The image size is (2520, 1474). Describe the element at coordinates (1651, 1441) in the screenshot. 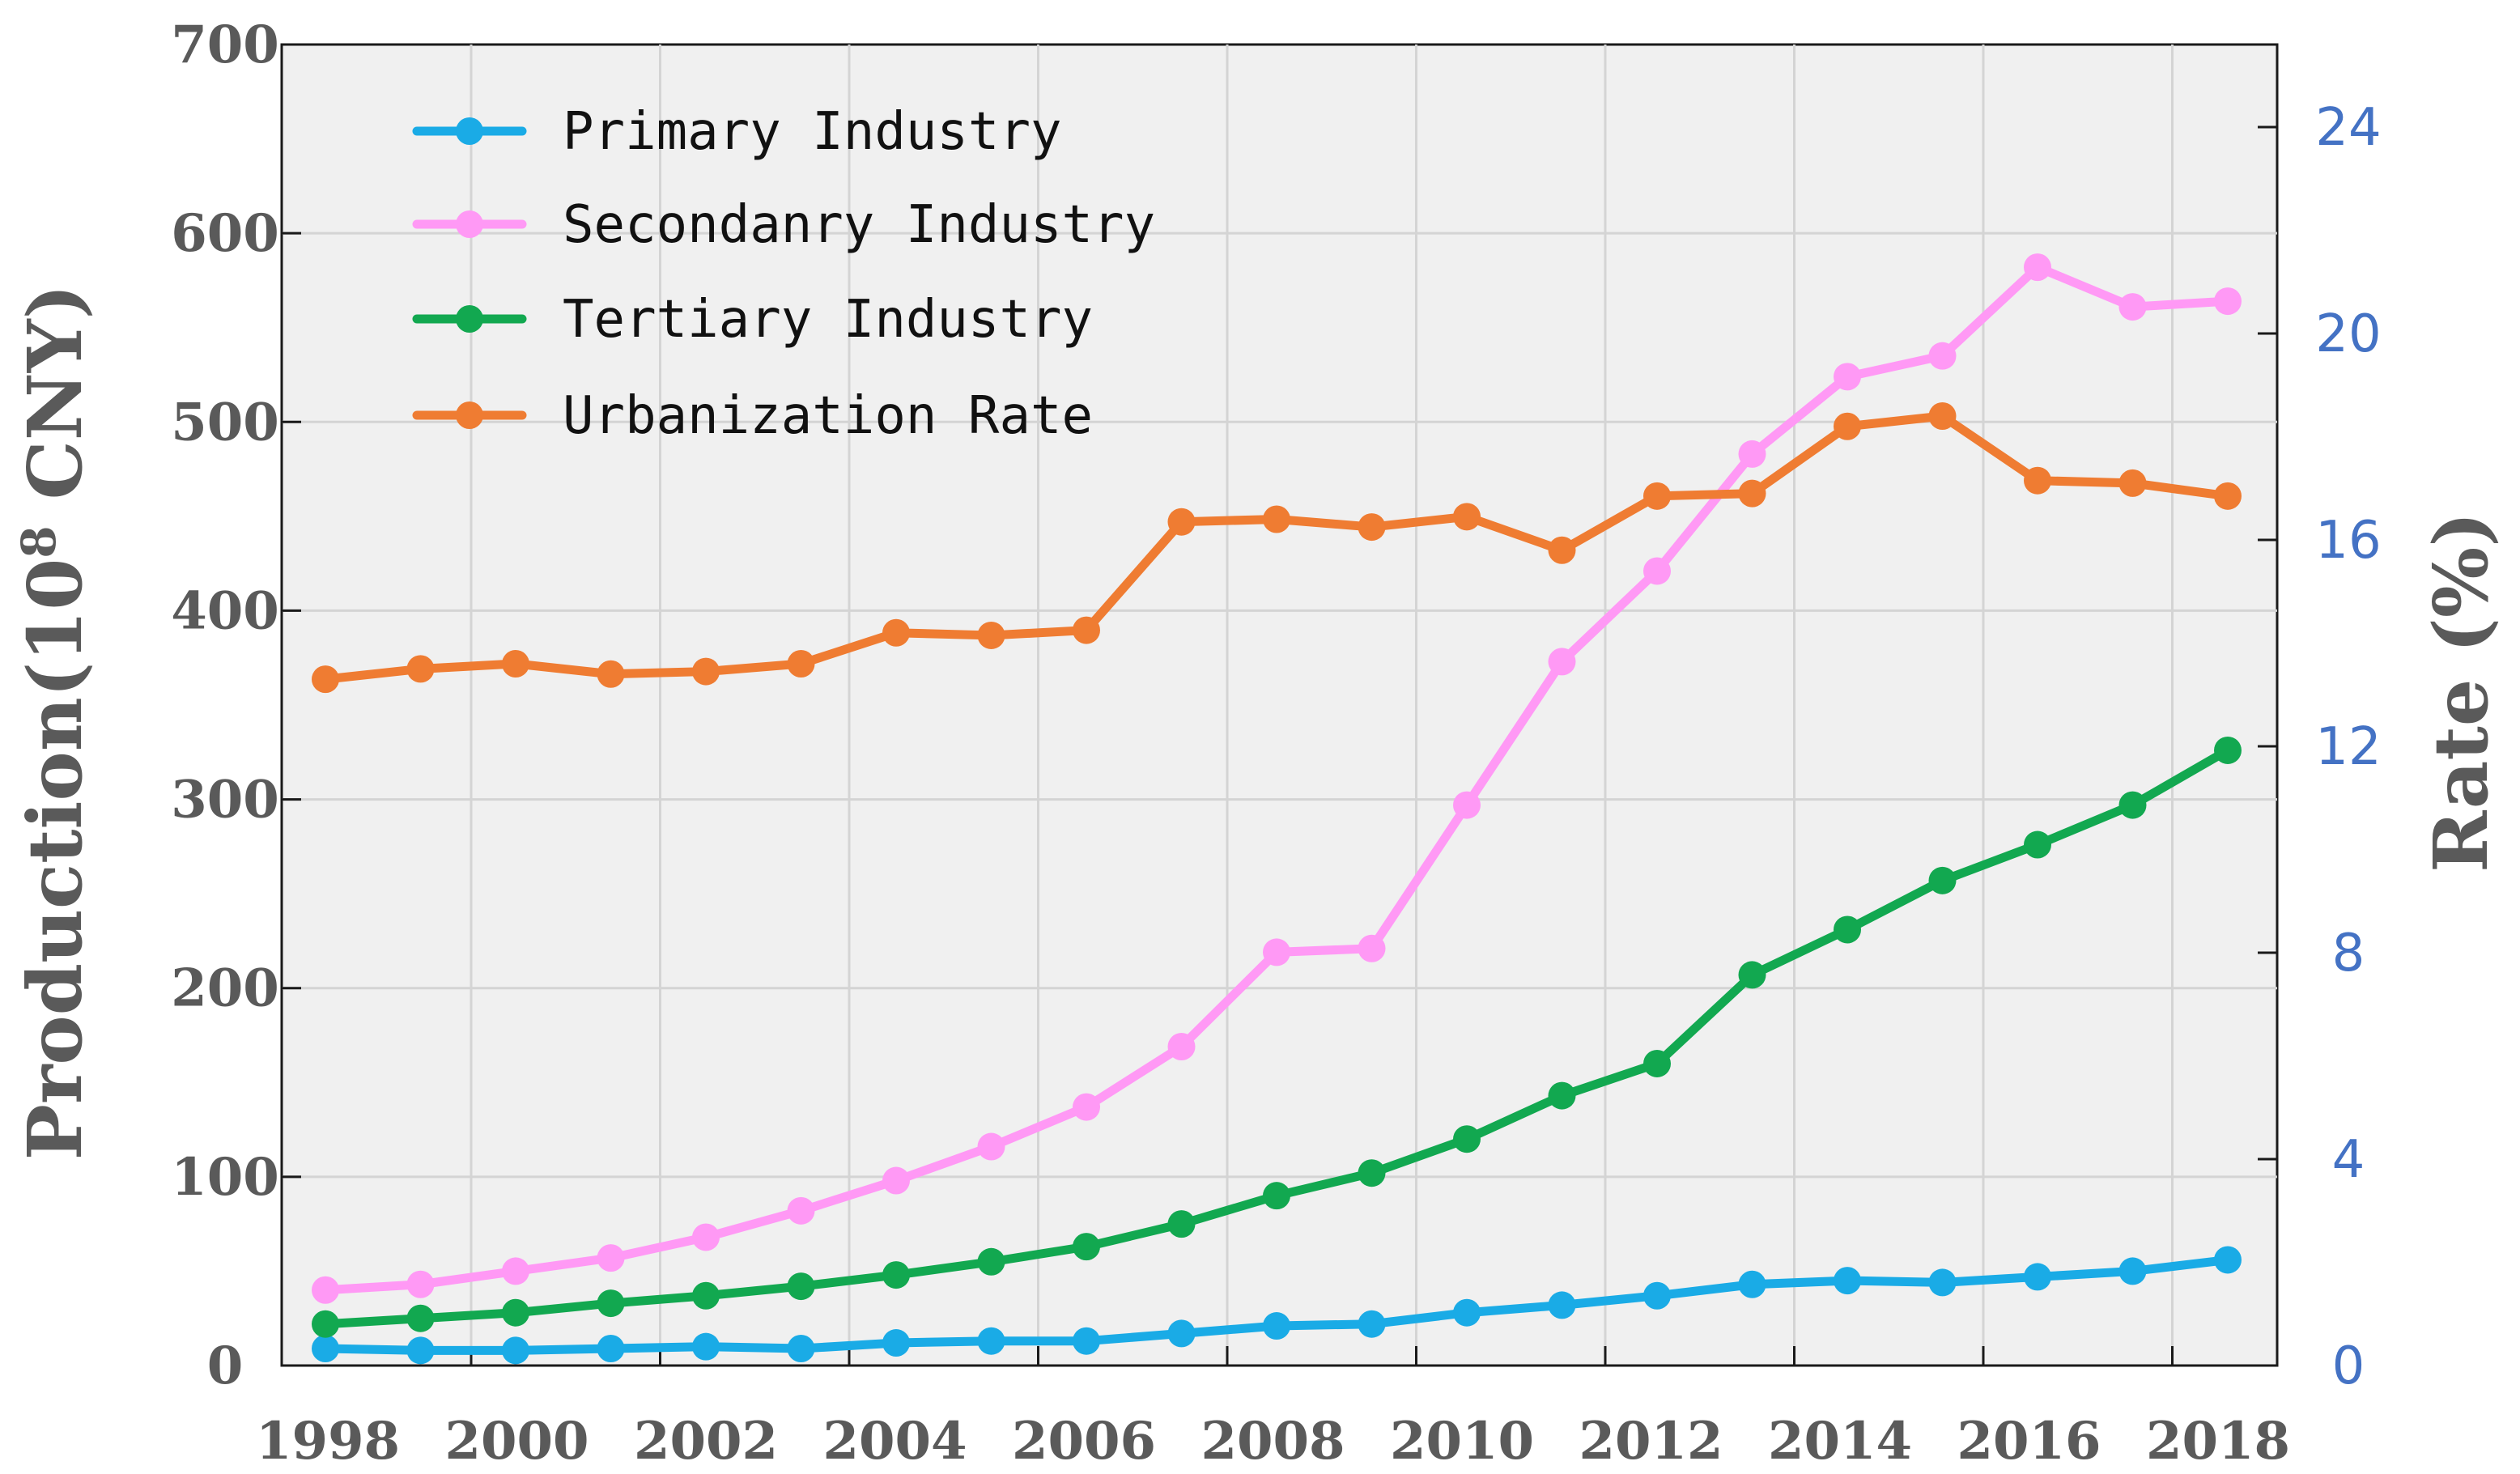

I see `x-tick-label: 2012` at that location.